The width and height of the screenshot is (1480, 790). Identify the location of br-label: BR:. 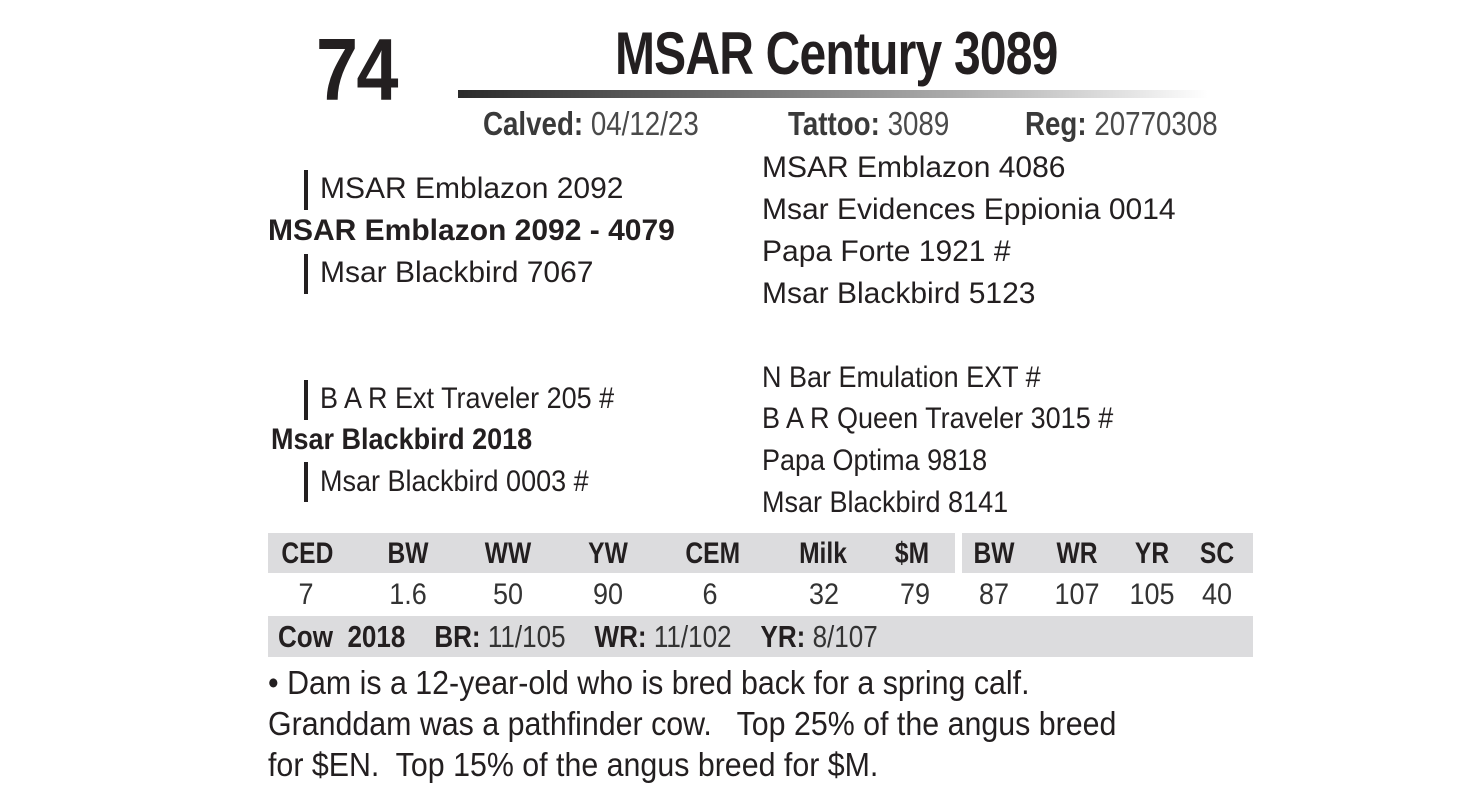
(457, 636).